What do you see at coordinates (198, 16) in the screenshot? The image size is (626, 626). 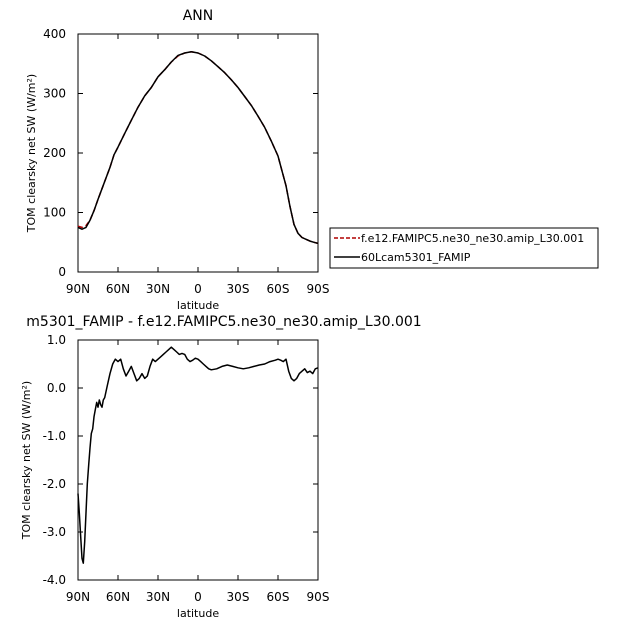 I see `top-chart-title: ANN` at bounding box center [198, 16].